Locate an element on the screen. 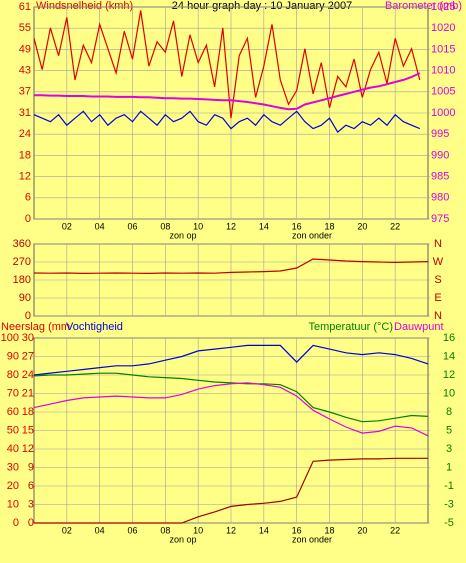  y2-tick-label: 3 is located at coordinates (449, 449).